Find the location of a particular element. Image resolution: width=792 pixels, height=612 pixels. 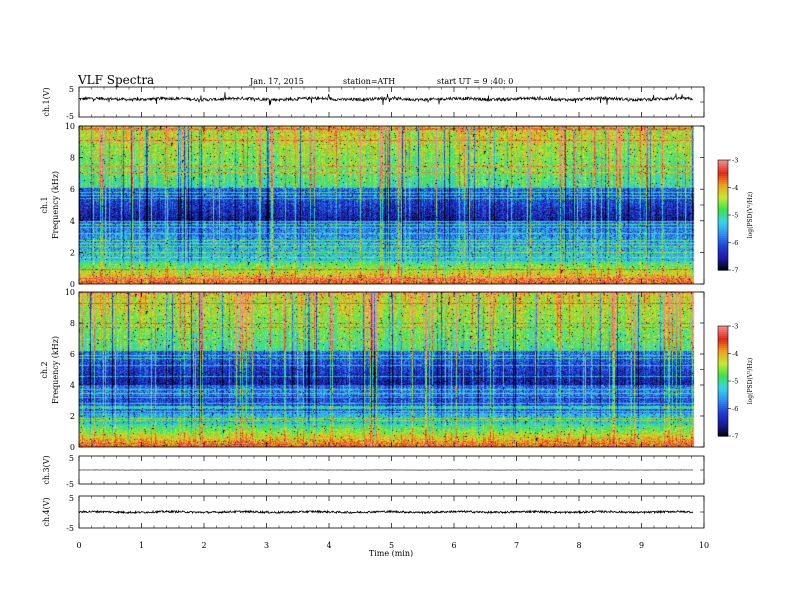

time-tick-label: 7 is located at coordinates (516, 545).